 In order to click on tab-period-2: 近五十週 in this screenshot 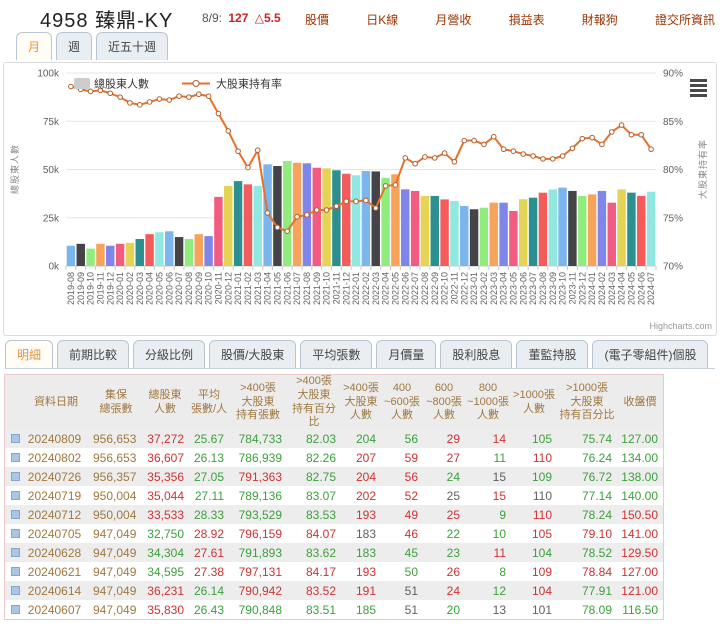, I will do `click(132, 46)`.